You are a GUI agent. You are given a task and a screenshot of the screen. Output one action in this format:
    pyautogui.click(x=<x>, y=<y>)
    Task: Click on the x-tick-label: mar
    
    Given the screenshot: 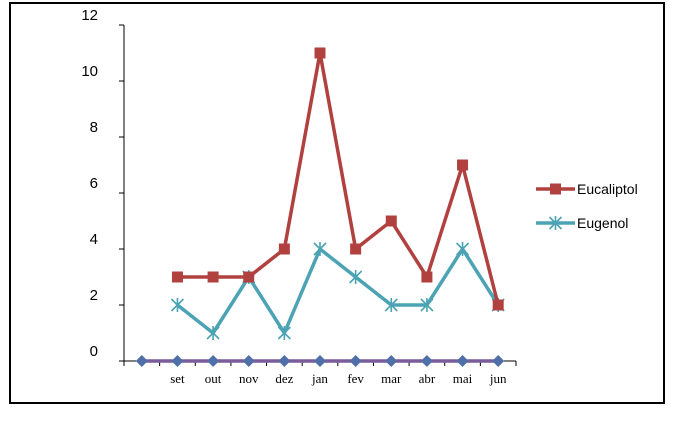 What is the action you would take?
    pyautogui.click(x=391, y=378)
    